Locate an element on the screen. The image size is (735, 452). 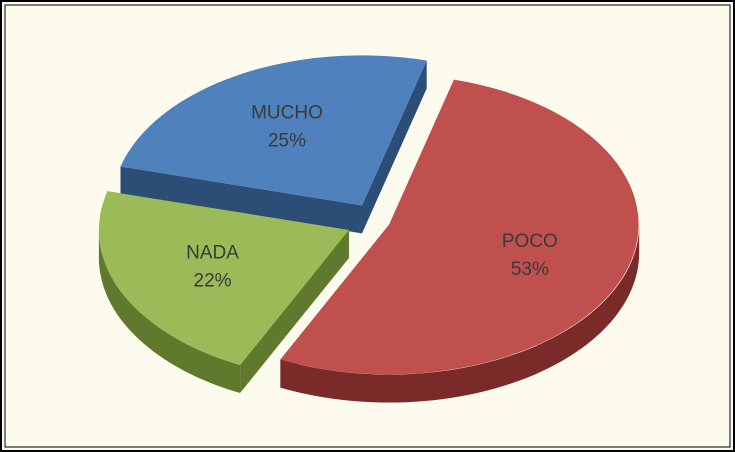
slice-label: POCO is located at coordinates (530, 241).